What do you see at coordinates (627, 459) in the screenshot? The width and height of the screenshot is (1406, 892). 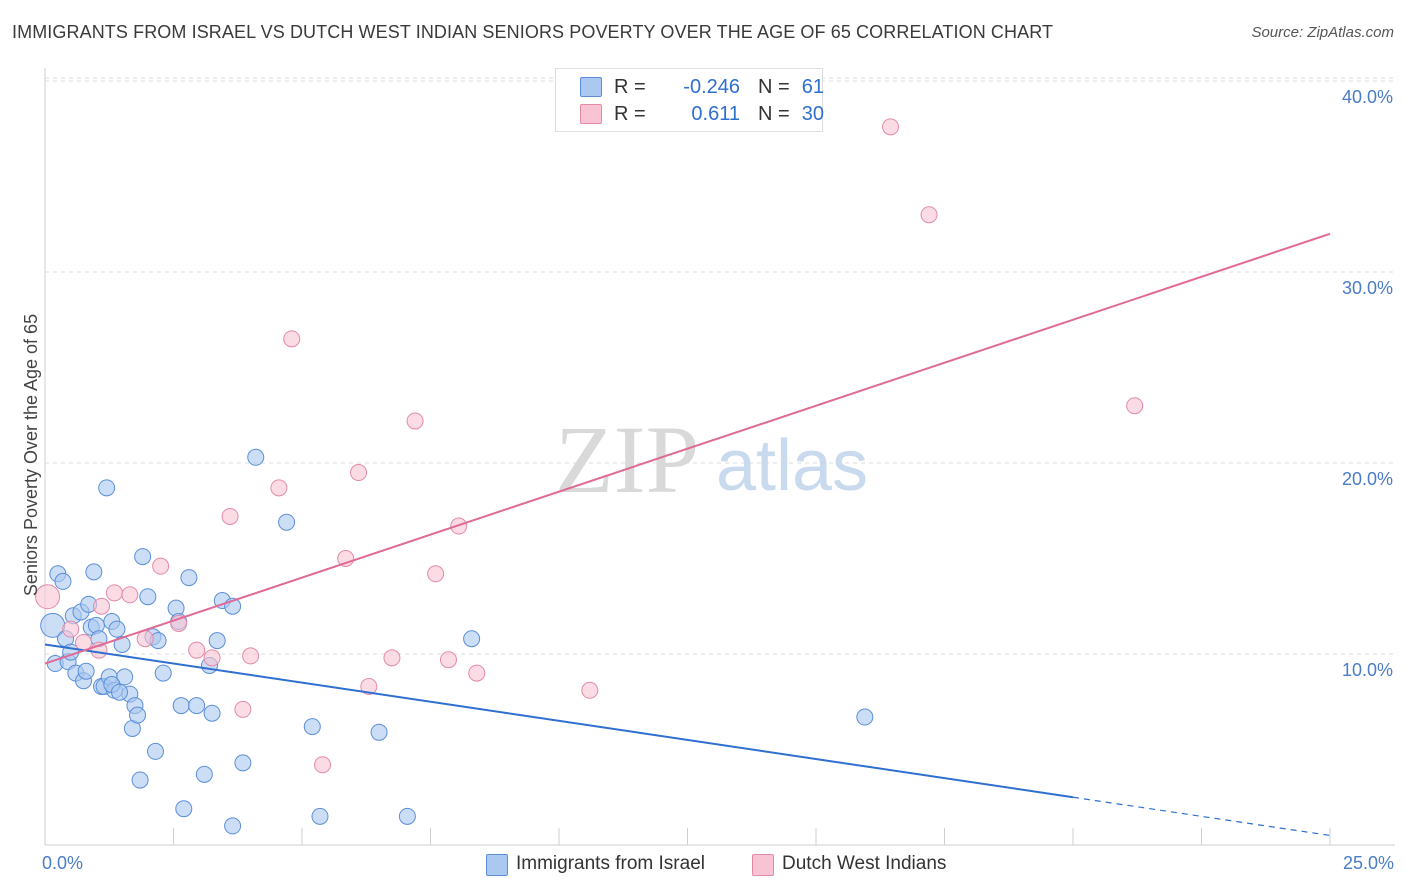 I see `watermark-zip: ZIP` at bounding box center [627, 459].